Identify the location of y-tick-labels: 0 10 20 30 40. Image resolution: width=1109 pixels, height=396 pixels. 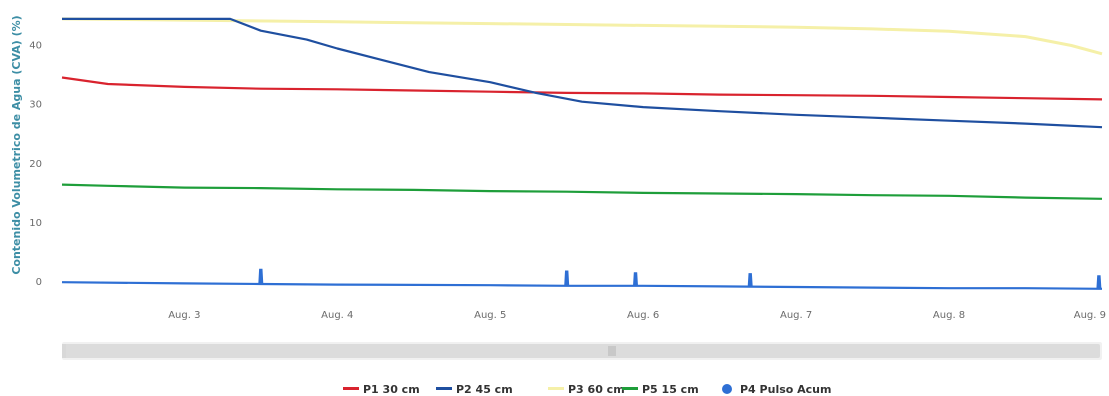
(35, 165).